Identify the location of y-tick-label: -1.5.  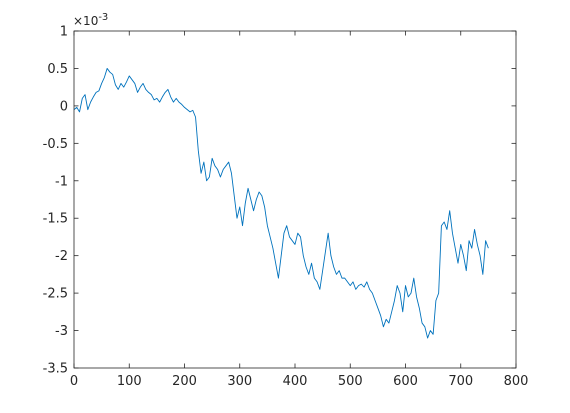
(55, 219).